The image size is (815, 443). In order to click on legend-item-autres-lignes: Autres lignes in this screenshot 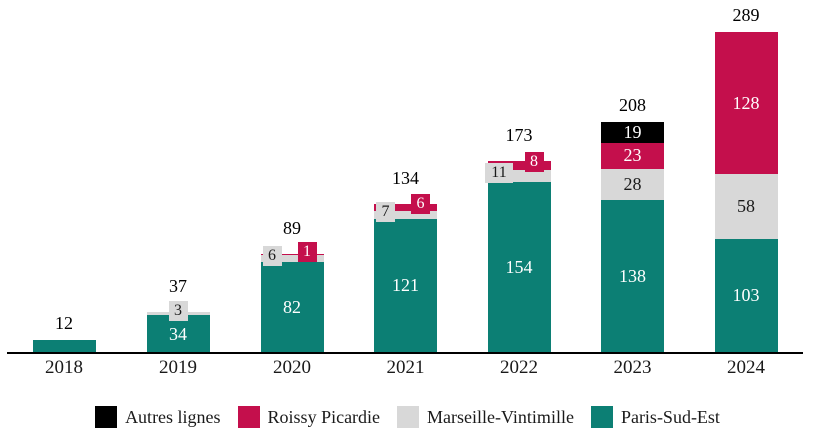, I will do `click(158, 417)`.